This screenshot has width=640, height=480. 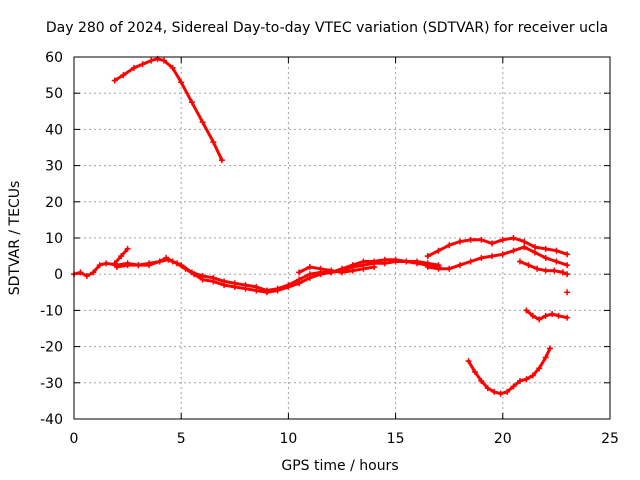 What do you see at coordinates (543, 268) in the screenshot?
I see `series-arc-late-lower` at bounding box center [543, 268].